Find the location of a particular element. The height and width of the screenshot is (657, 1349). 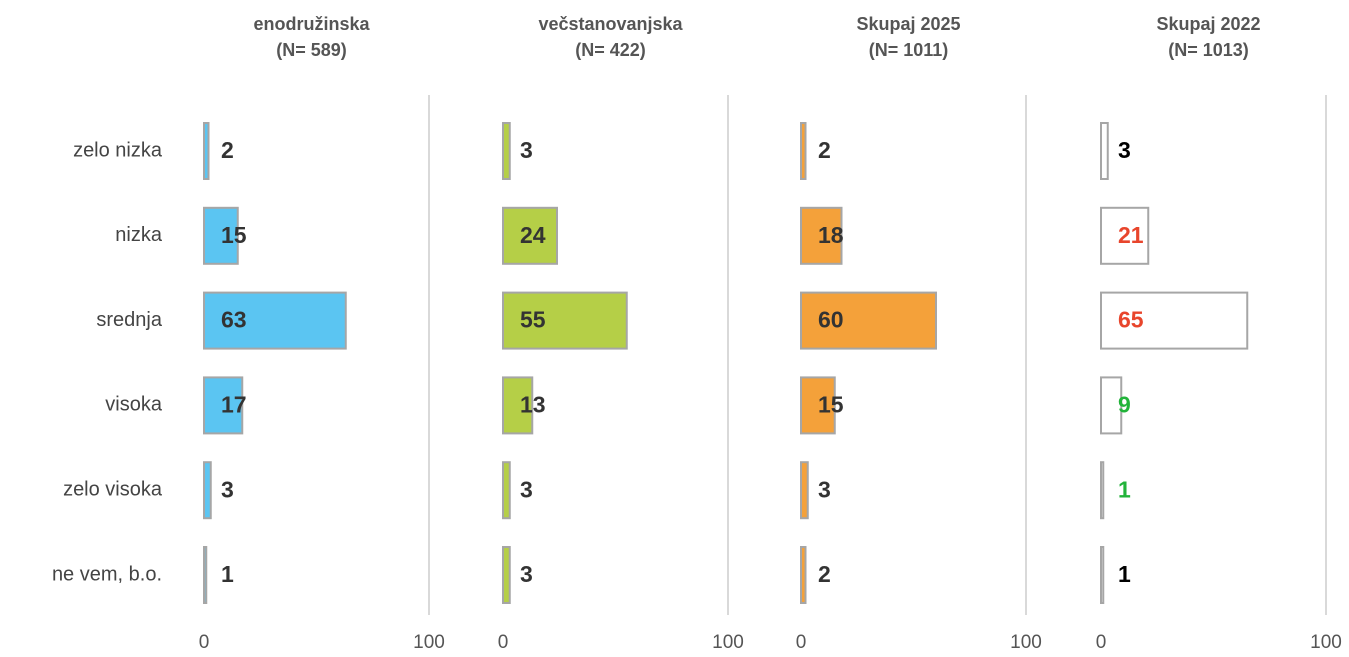

panel-title: enodružinska is located at coordinates (311, 24).